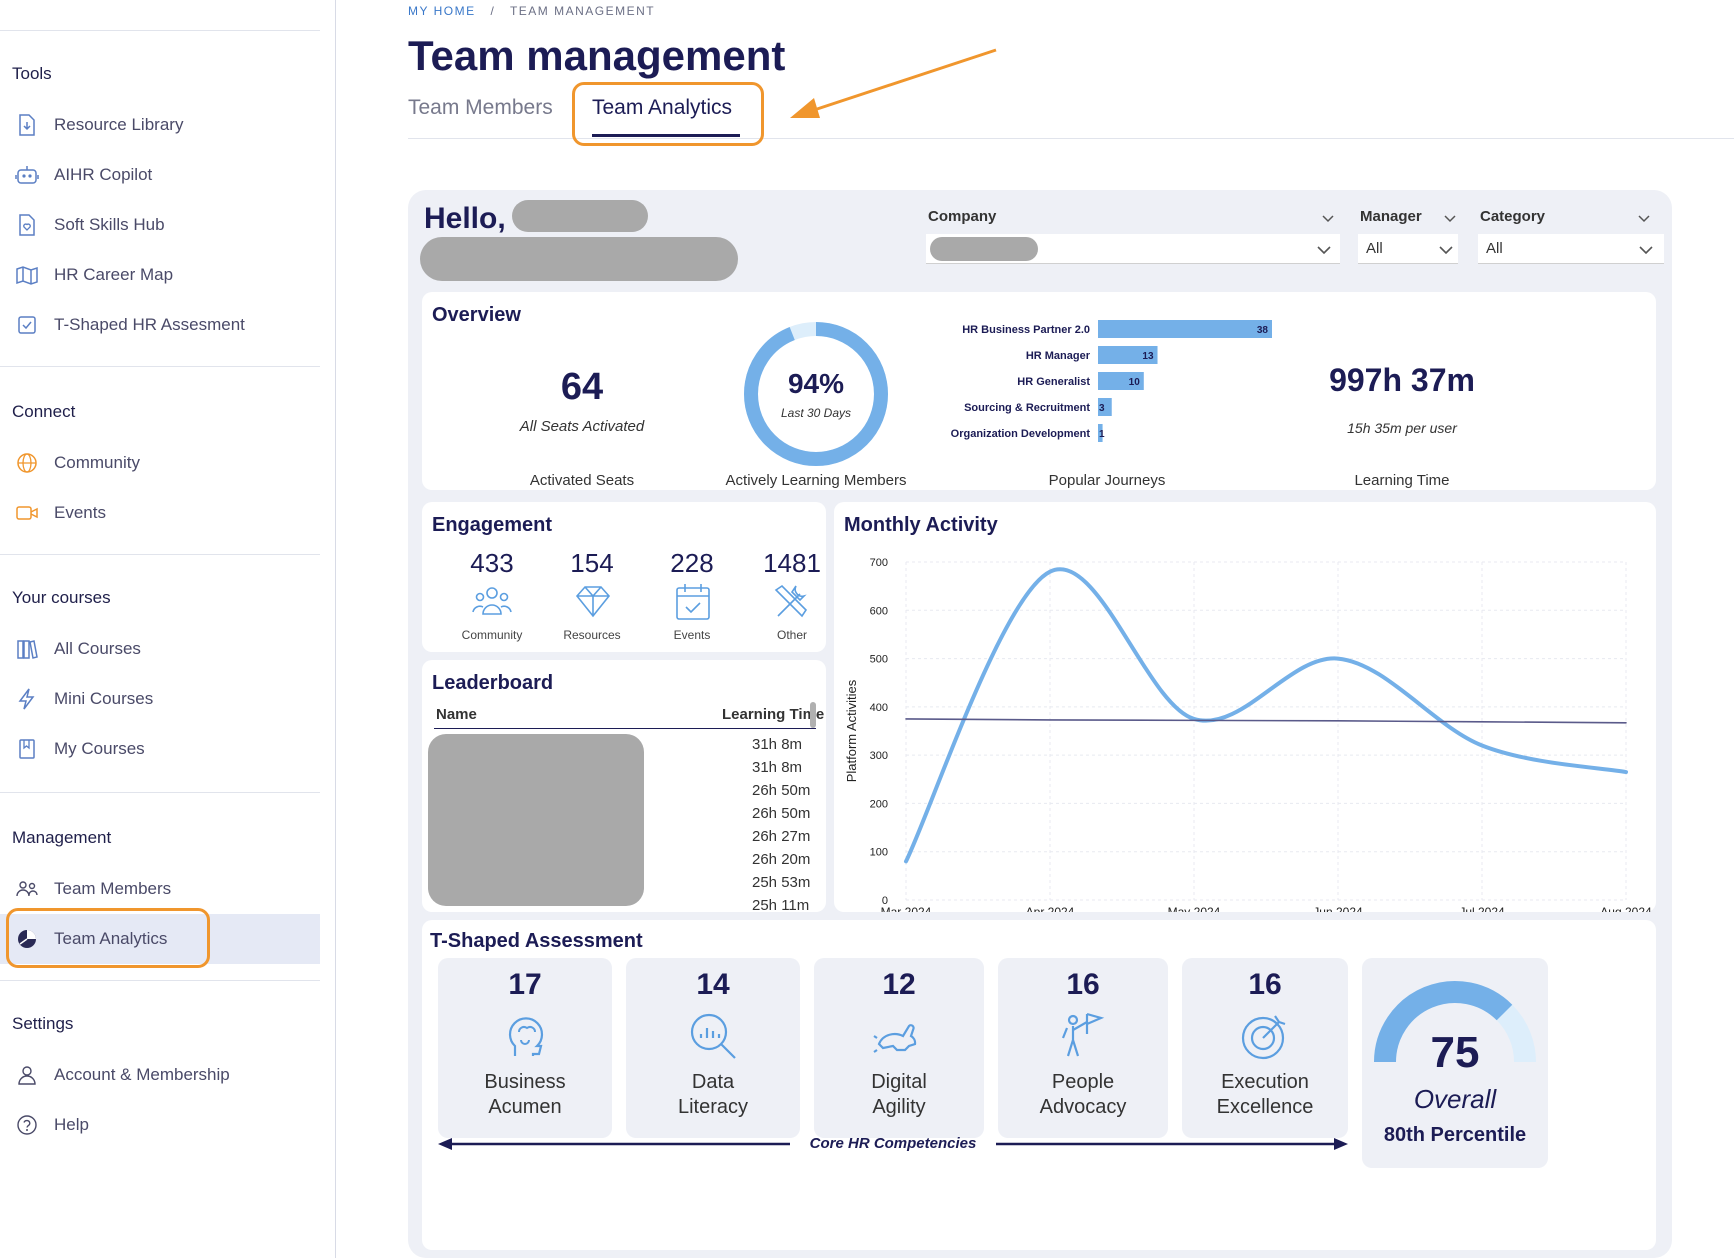 This screenshot has height=1258, width=1734. I want to click on document-heart-icon, so click(27, 225).